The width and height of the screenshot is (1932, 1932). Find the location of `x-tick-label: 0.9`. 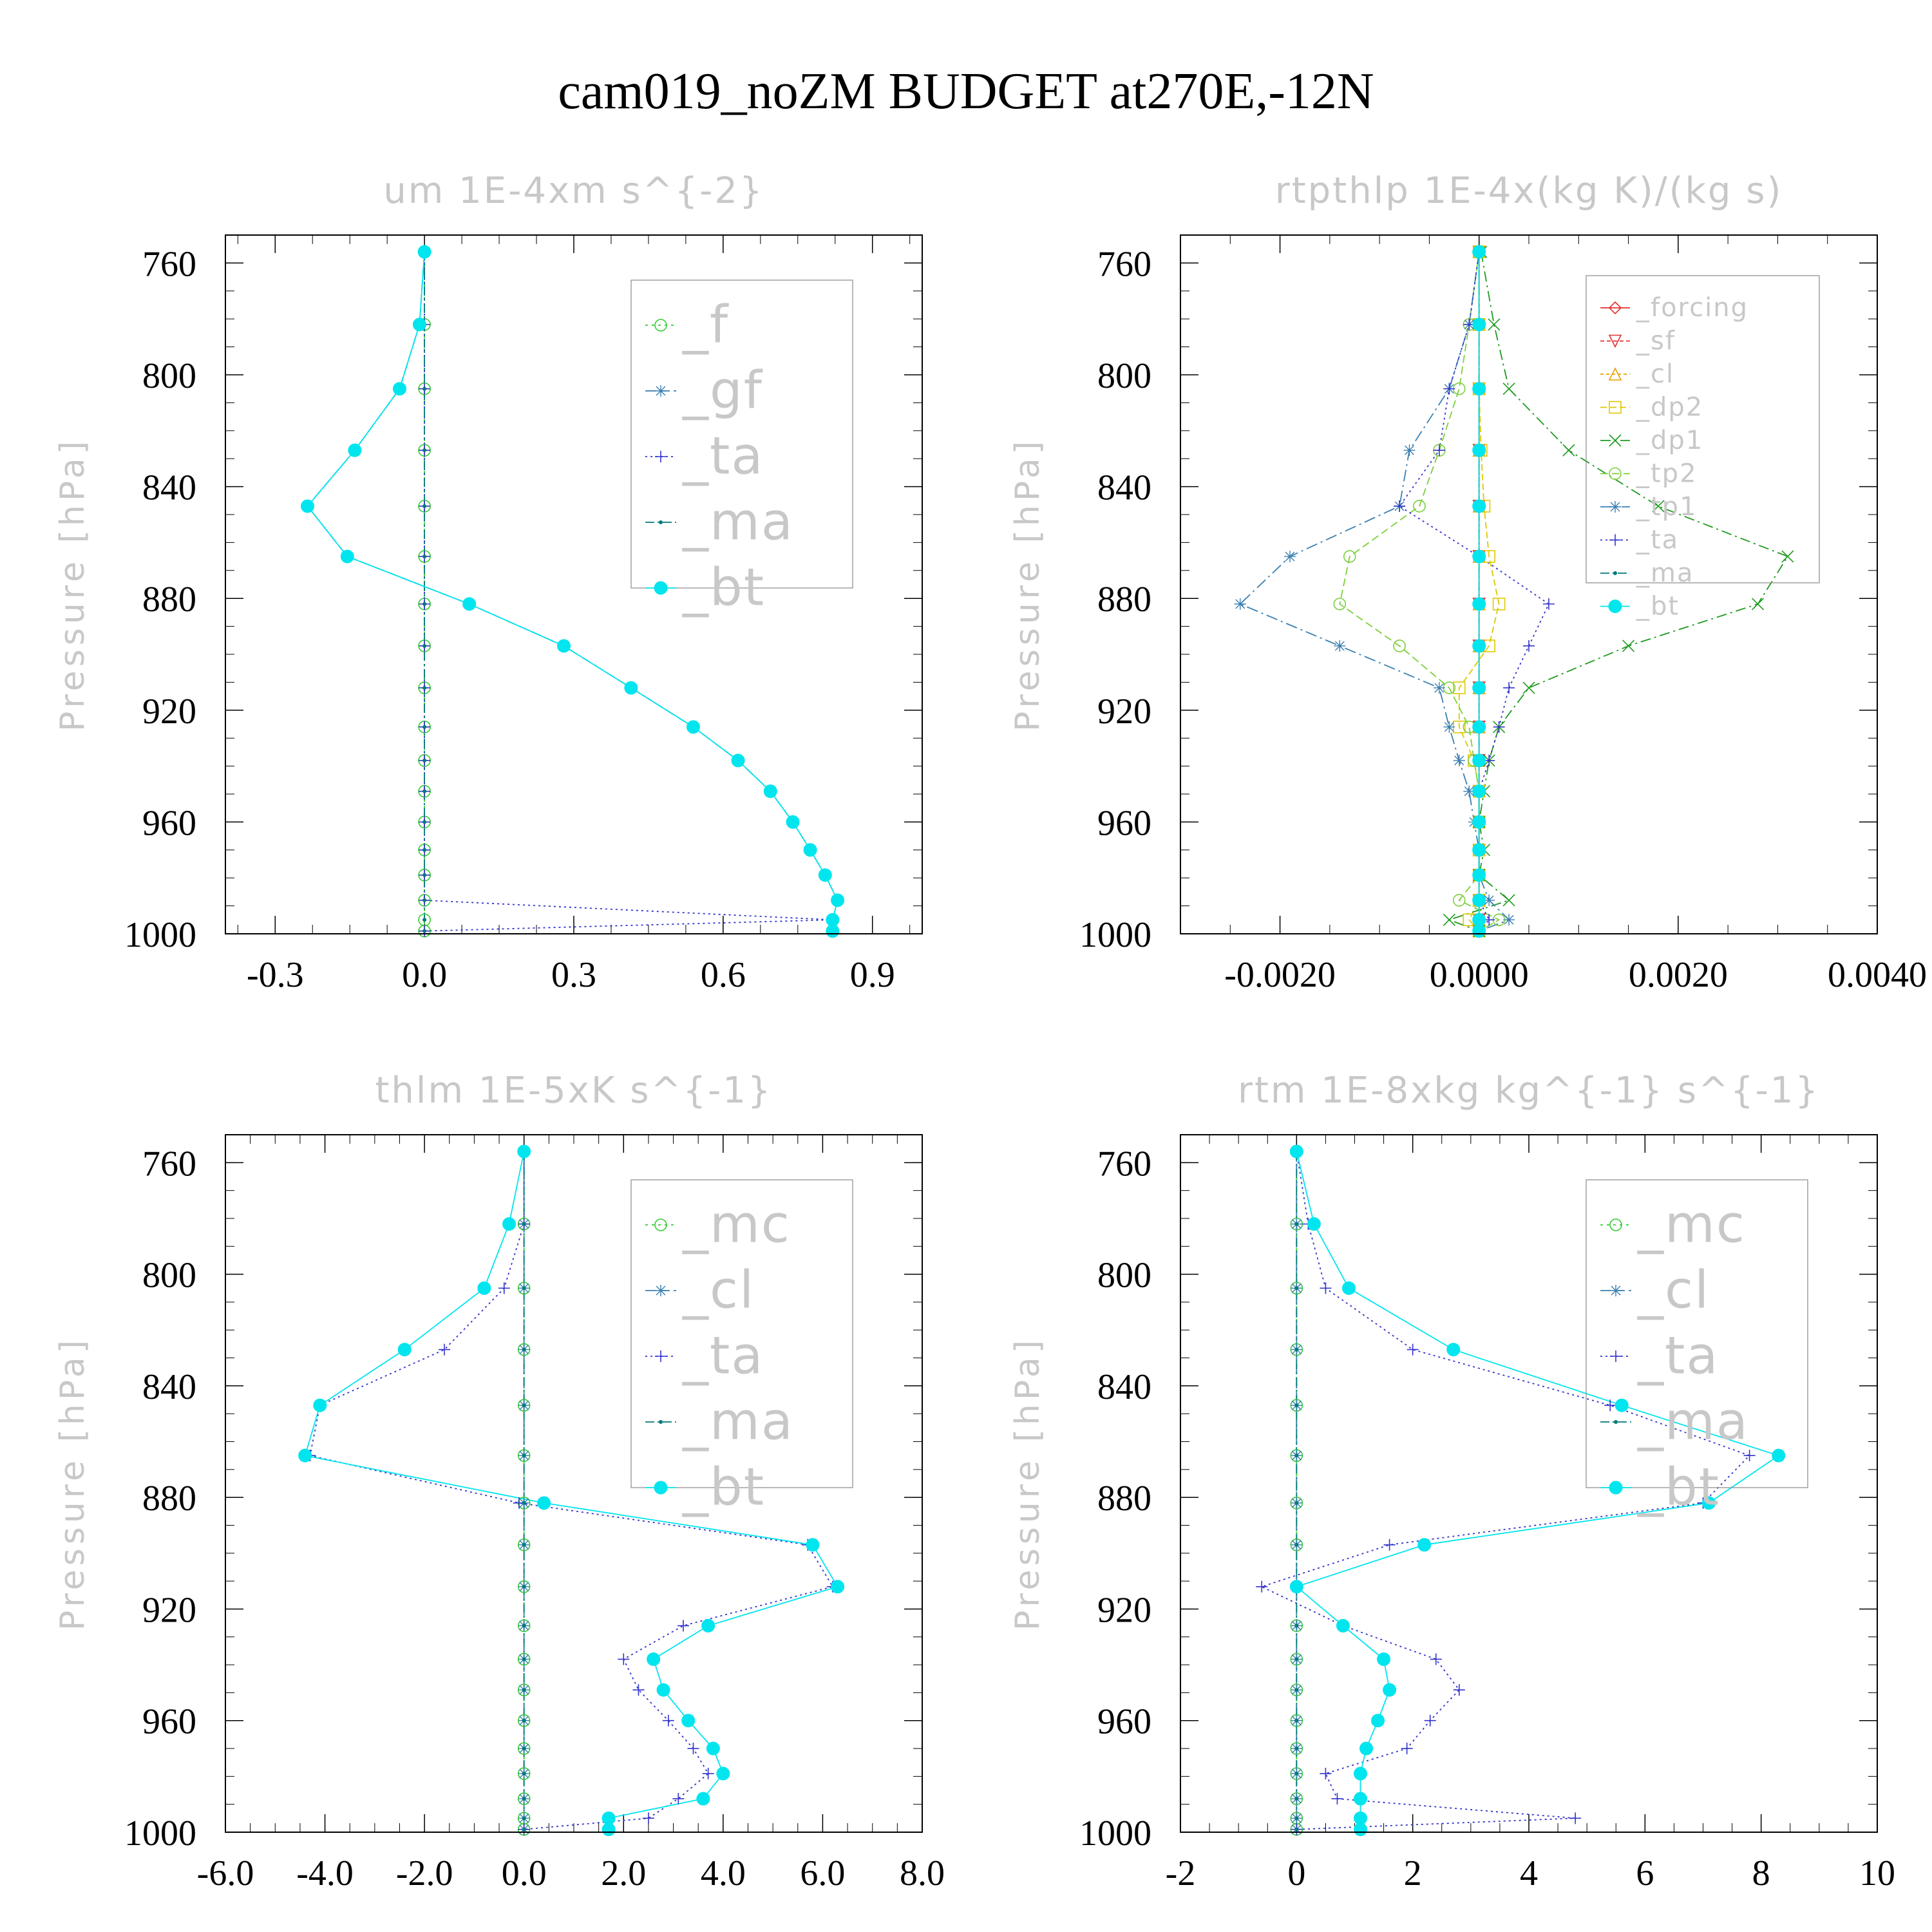

x-tick-label: 0.9 is located at coordinates (873, 975).